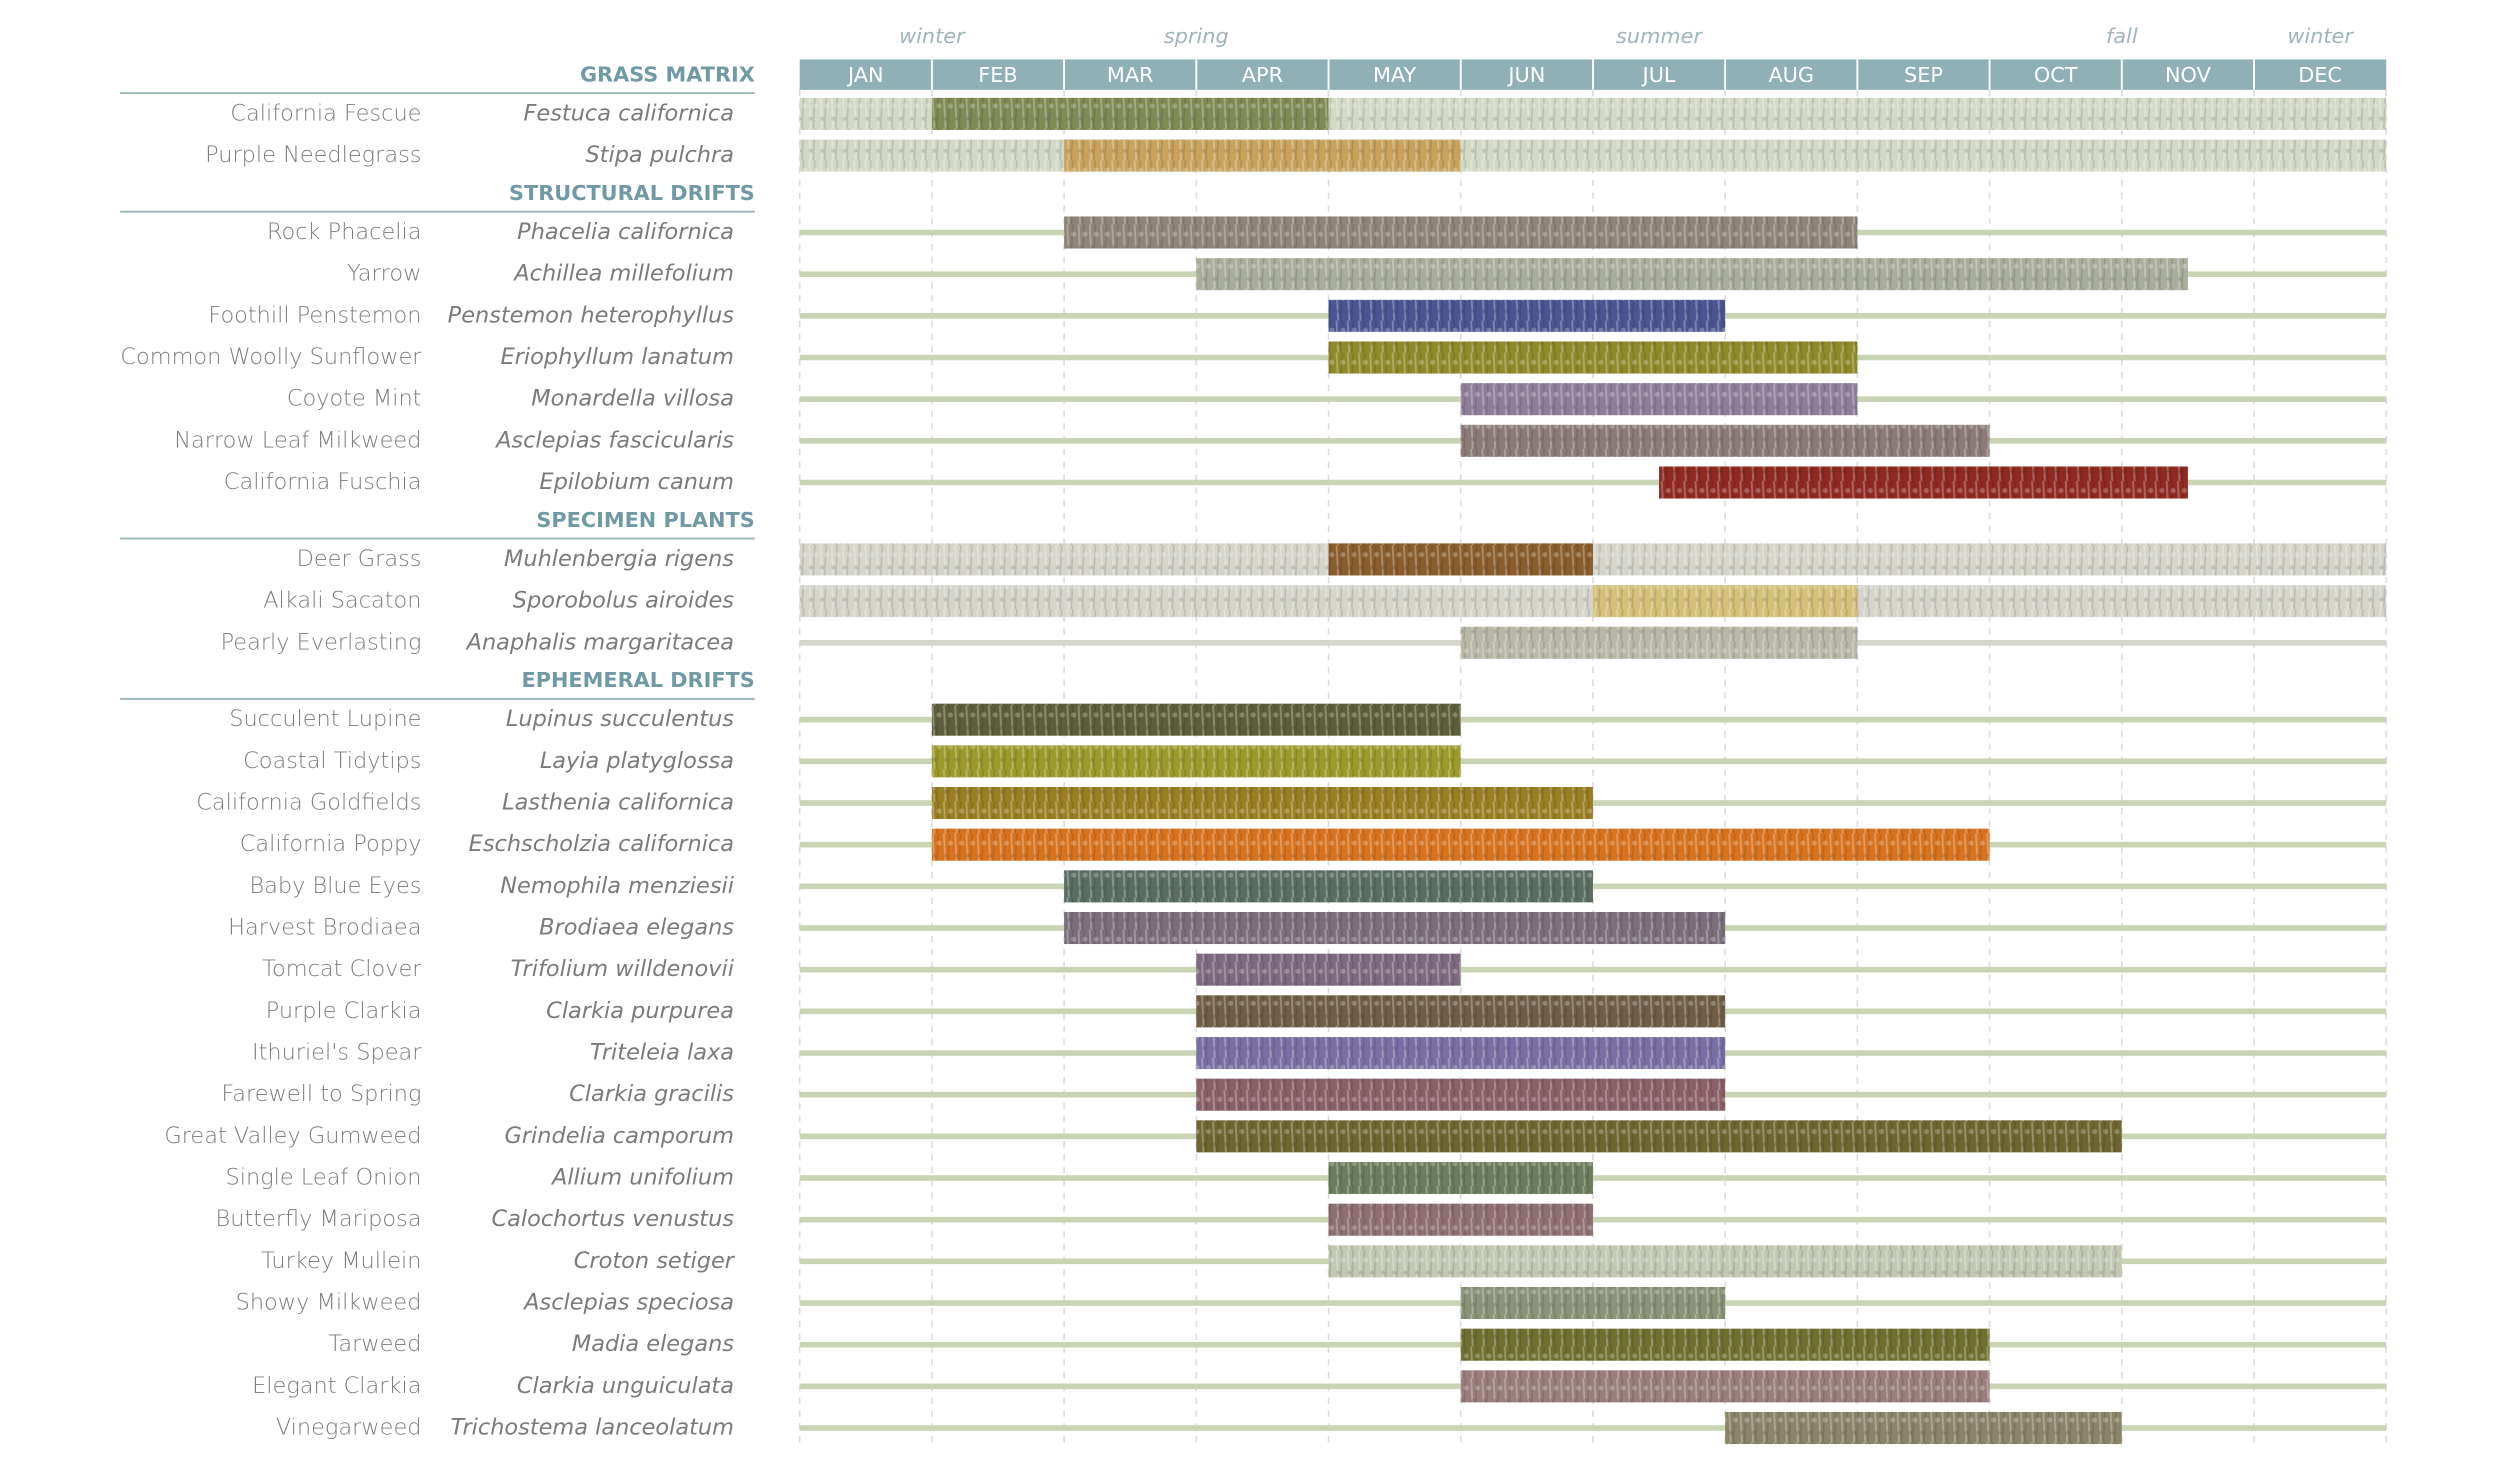 The image size is (2500, 1457). What do you see at coordinates (2122, 36) in the screenshot?
I see `season-label: fall` at bounding box center [2122, 36].